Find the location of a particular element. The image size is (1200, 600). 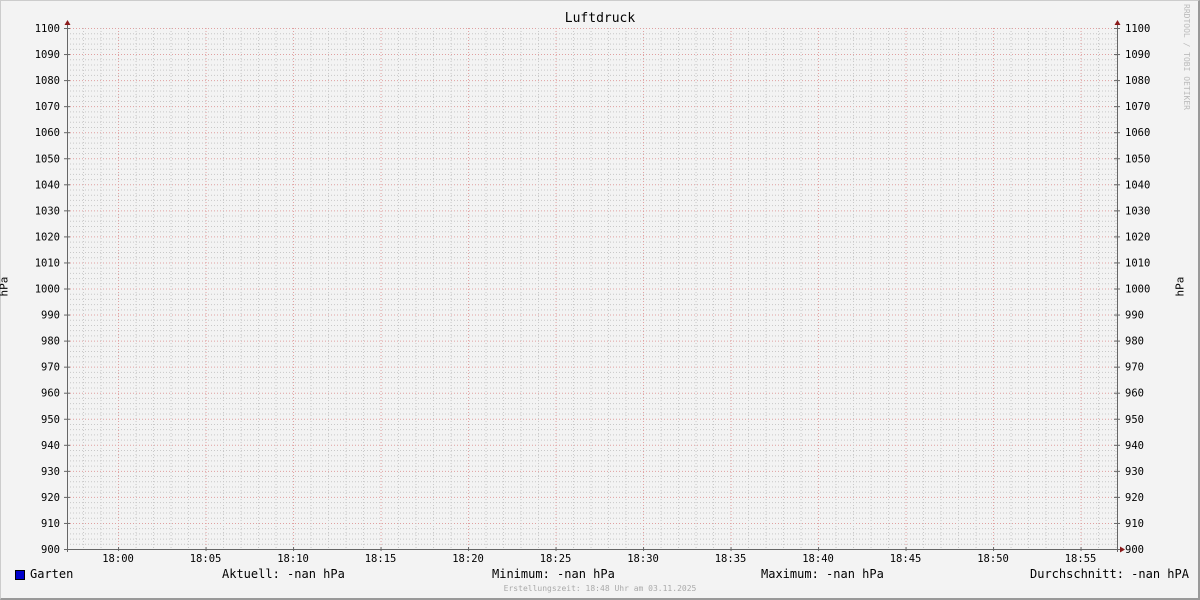

y-tick-label: 910 is located at coordinates (50, 524).